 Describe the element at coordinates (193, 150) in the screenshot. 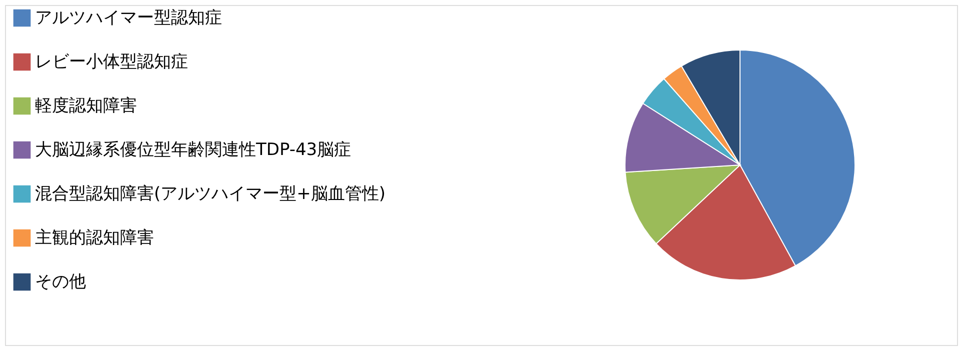

I see `legend-label: 大脳辺縁系優位型年齢関連性TDP-43脳症` at that location.